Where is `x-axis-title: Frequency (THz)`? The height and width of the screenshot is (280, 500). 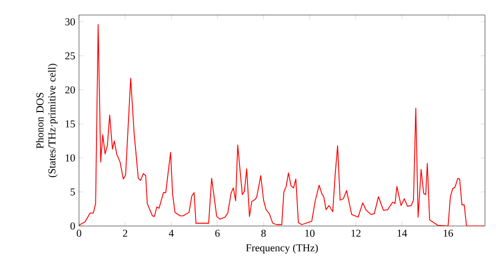 x-axis-title: Frequency (THz) is located at coordinates (282, 249).